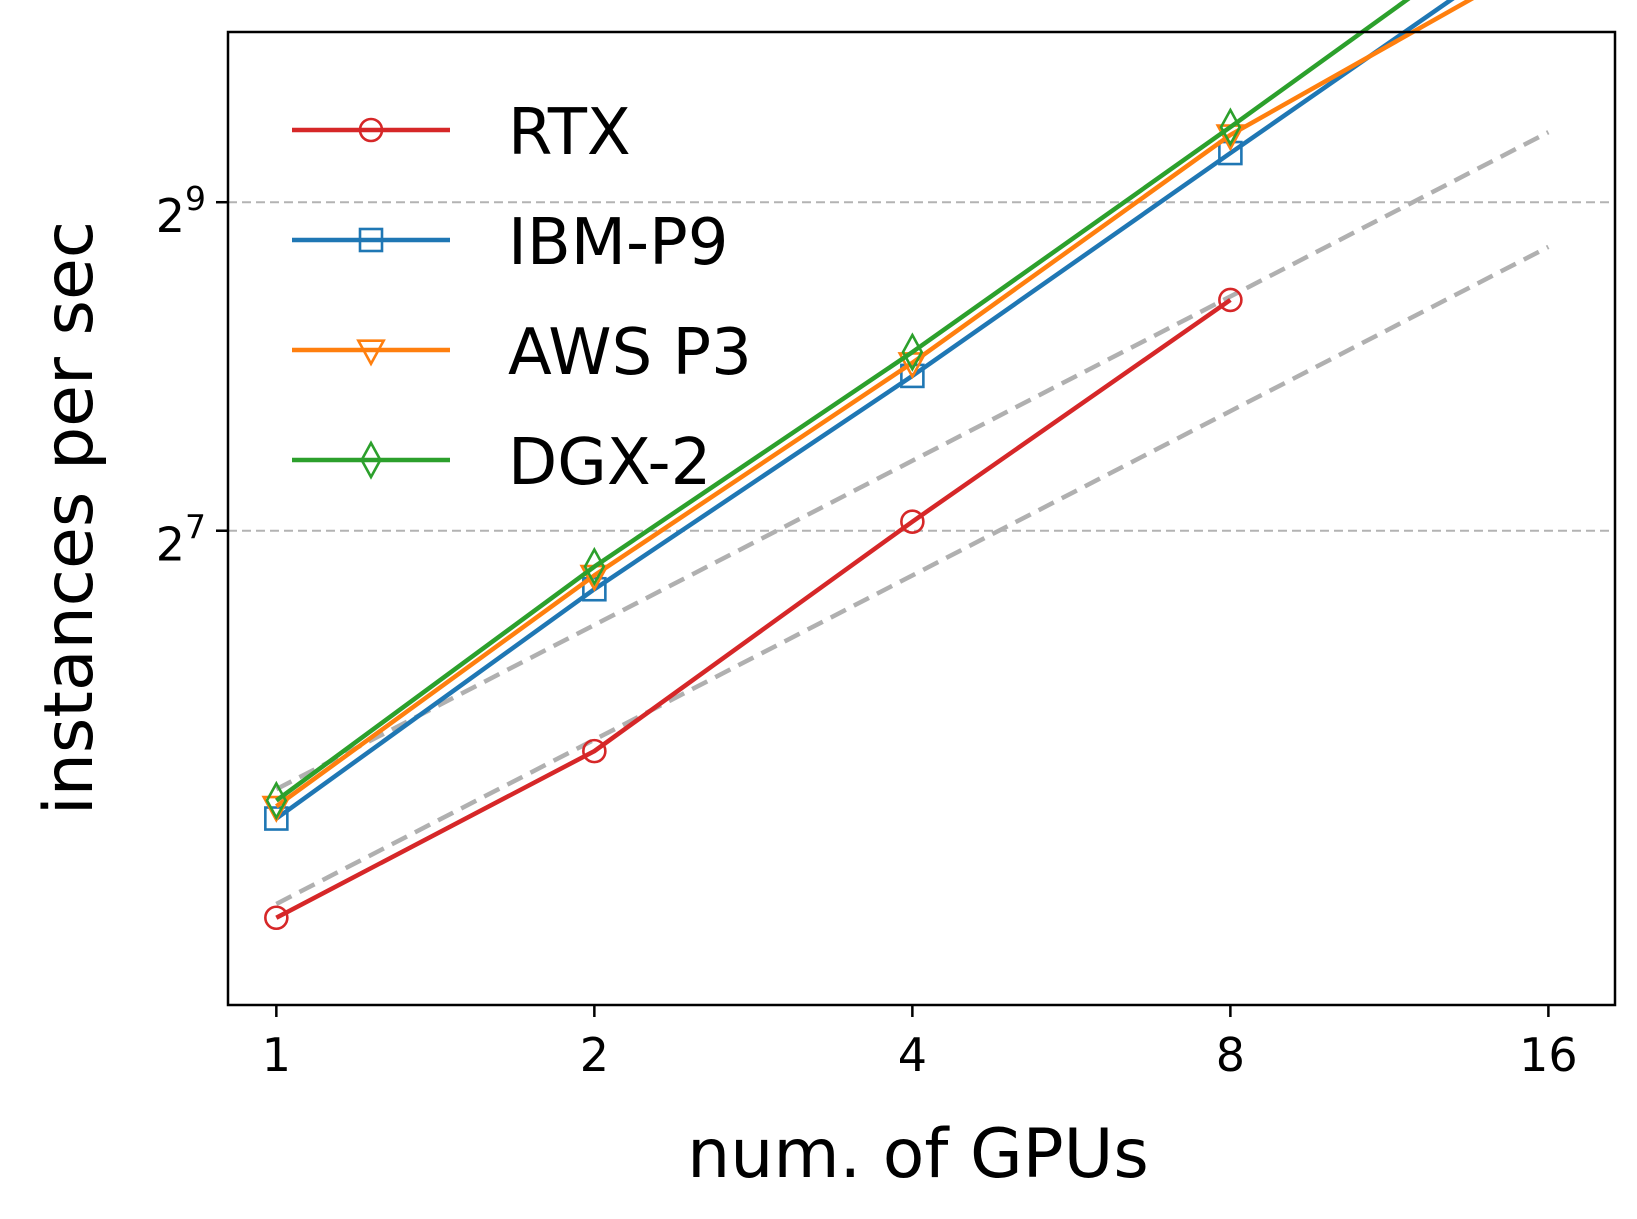 The width and height of the screenshot is (1637, 1219). I want to click on x-axis-ticks: 1 2 4 8 16, so click(920, 1043).